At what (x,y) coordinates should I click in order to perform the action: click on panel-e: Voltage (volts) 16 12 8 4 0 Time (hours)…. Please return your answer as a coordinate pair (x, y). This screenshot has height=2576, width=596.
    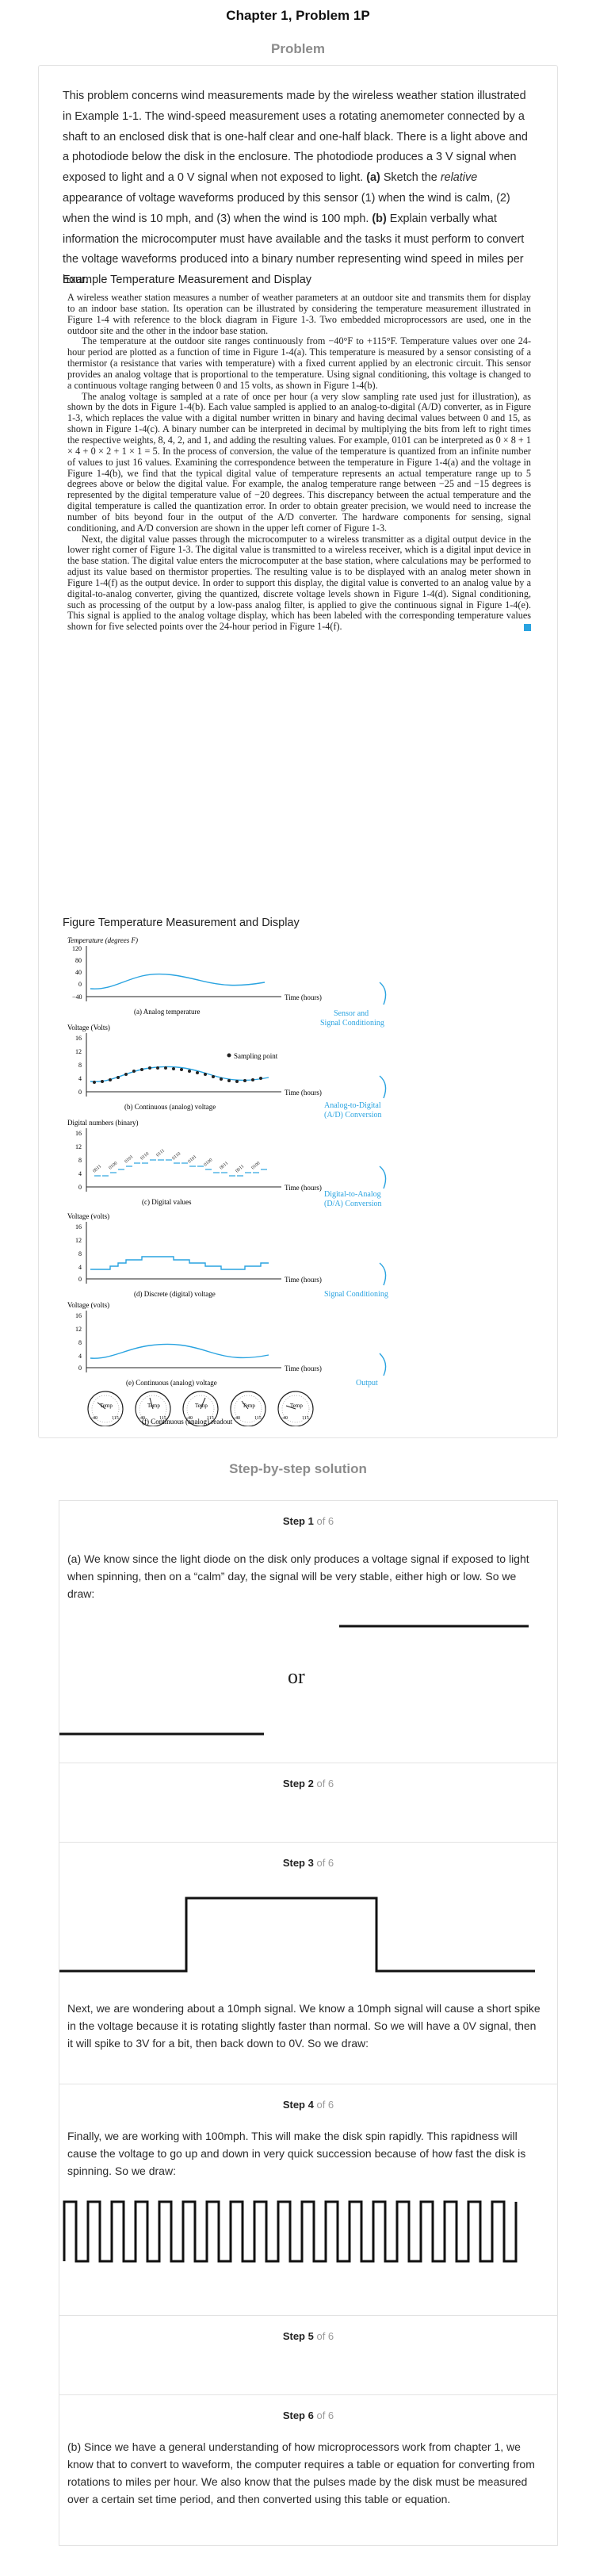
    Looking at the image, I should click on (227, 1344).